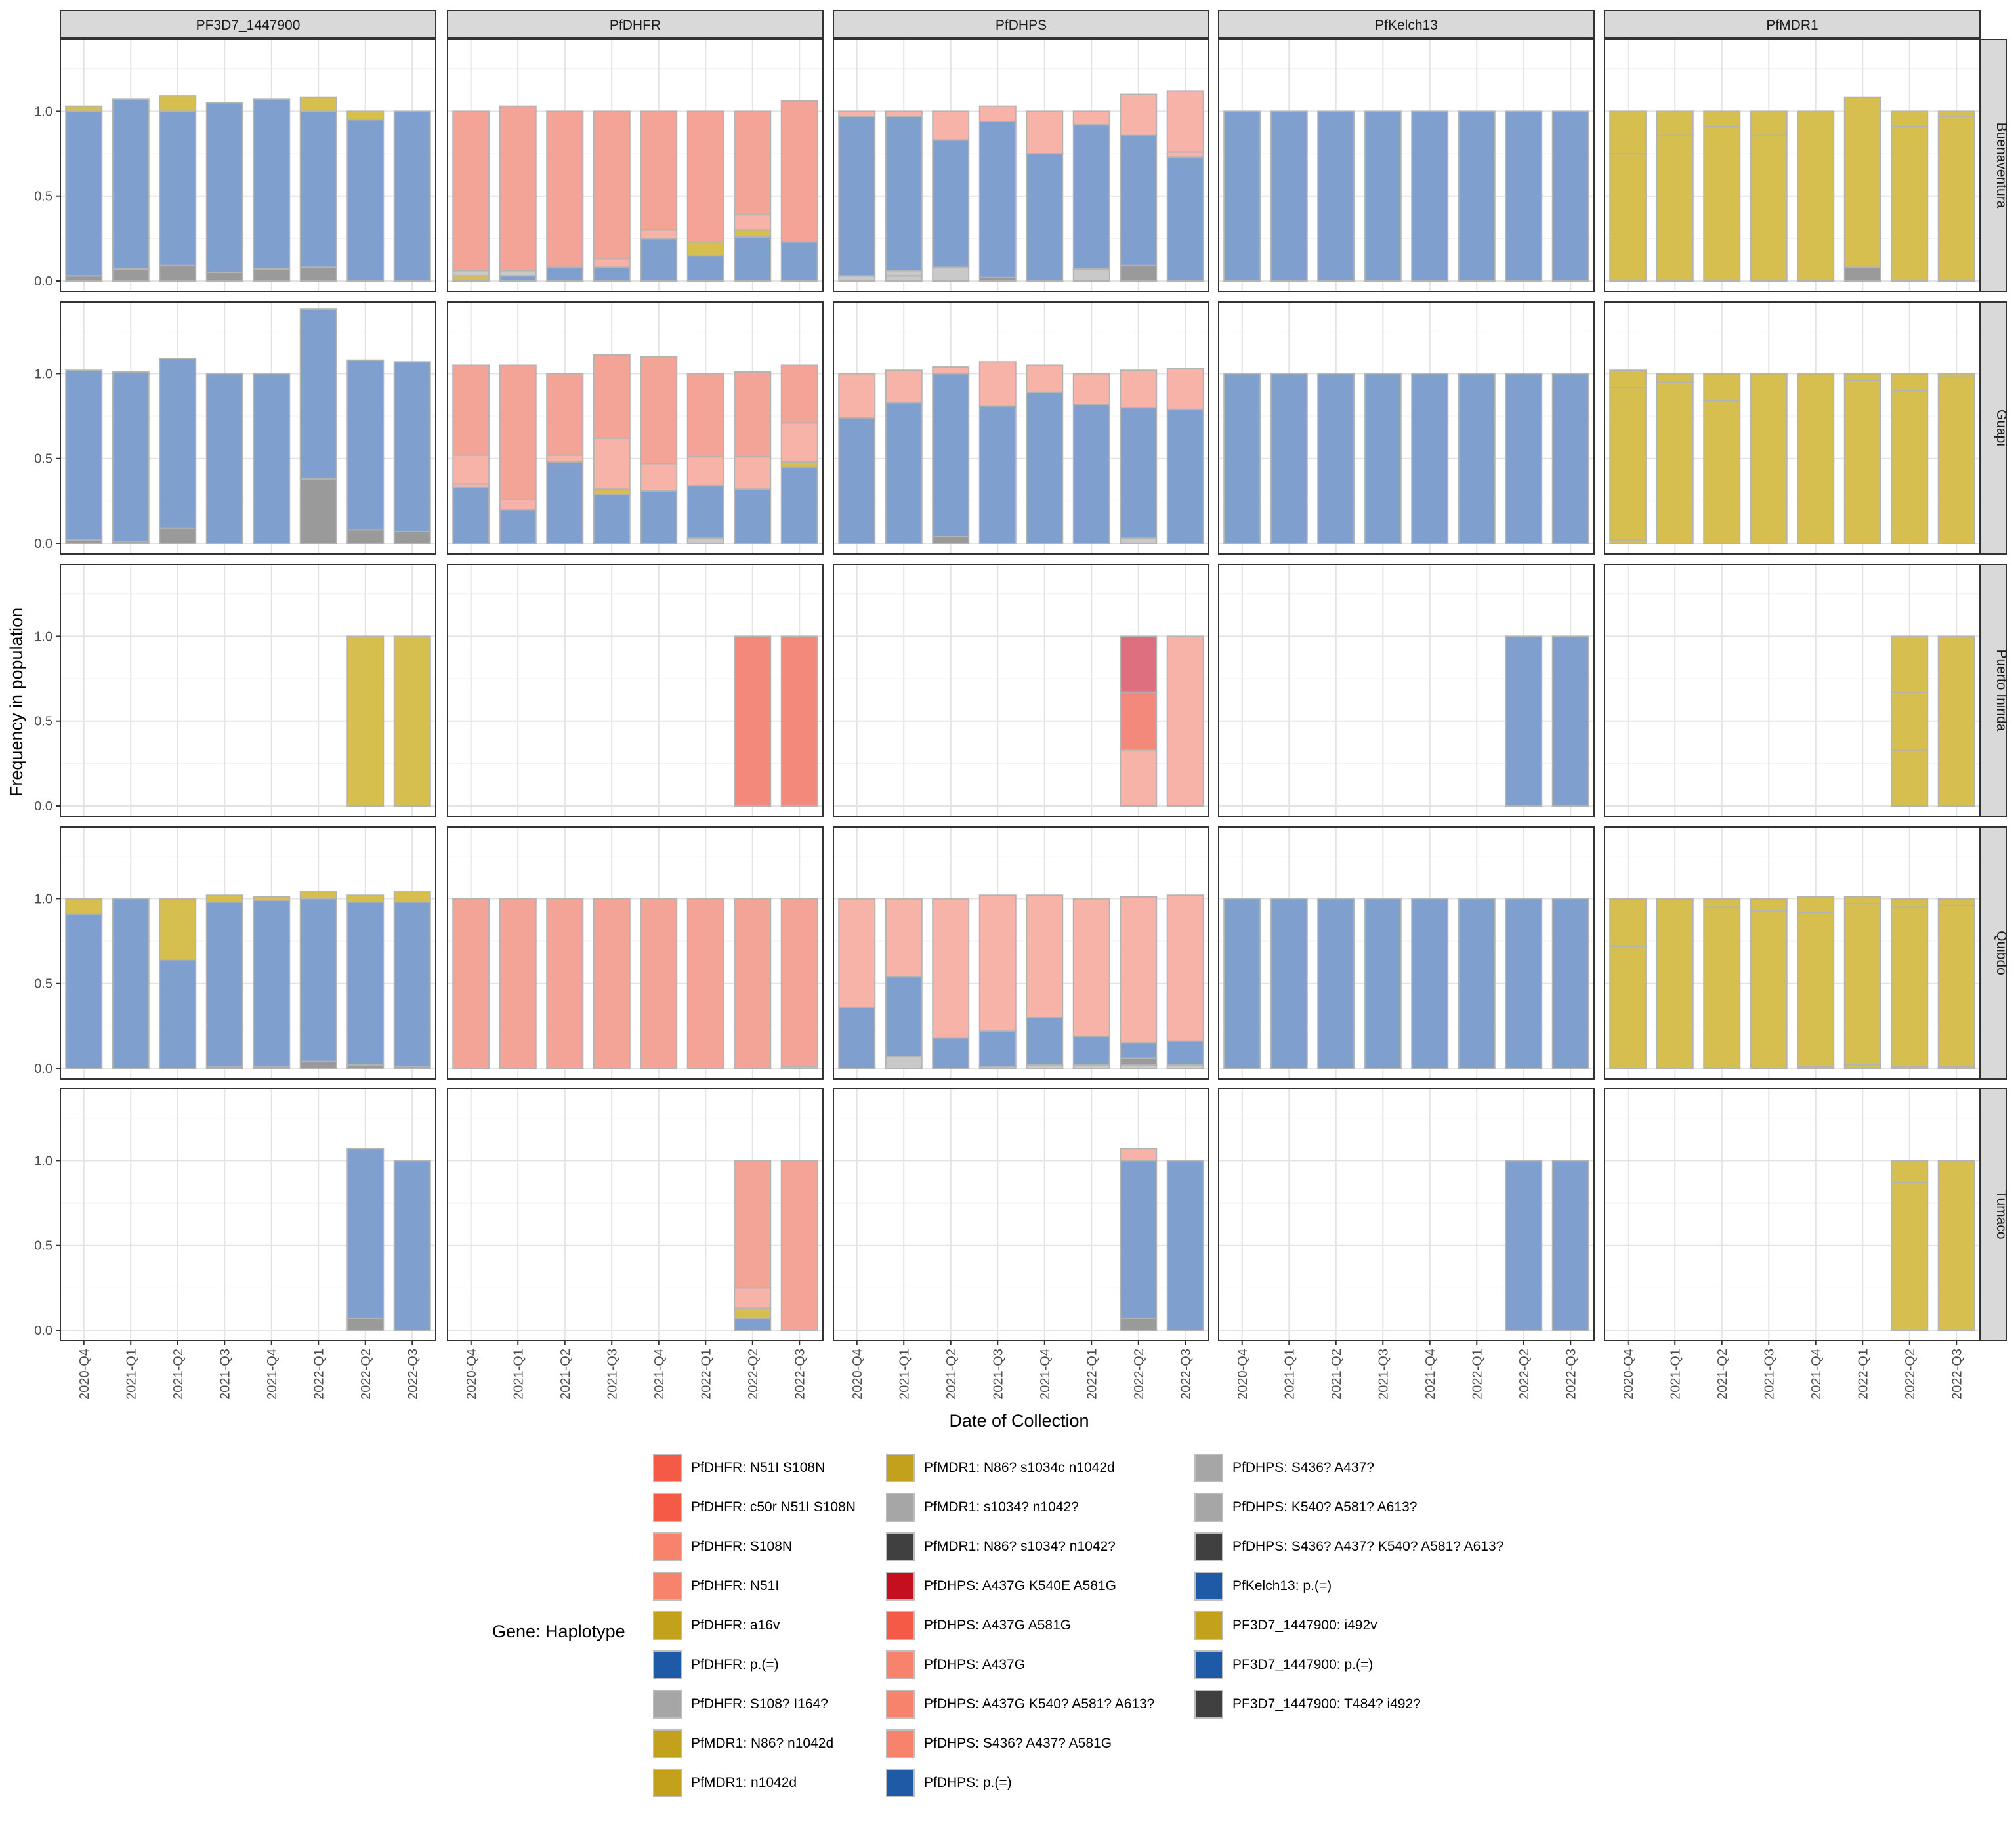 Image resolution: width=2016 pixels, height=1827 pixels. Describe the element at coordinates (759, 1704) in the screenshot. I see `legend-label: PfDHFR: S108? I164?` at that location.